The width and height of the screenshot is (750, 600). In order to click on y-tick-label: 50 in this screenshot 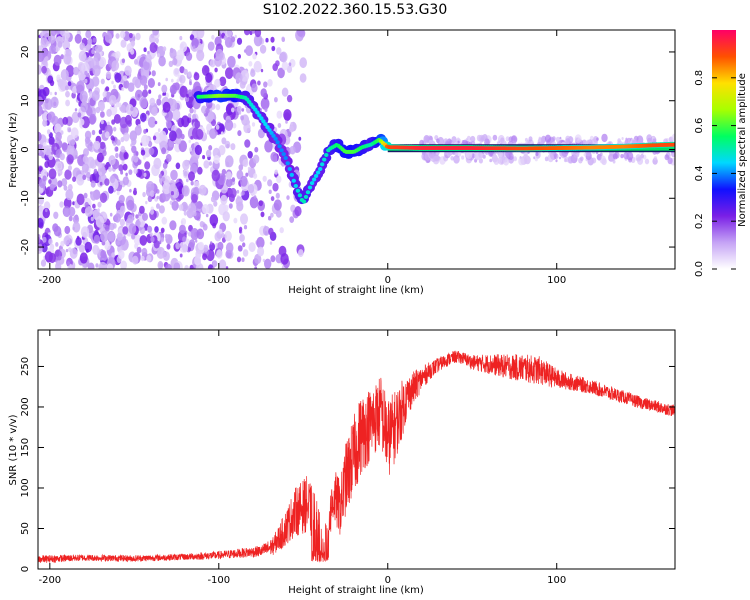, I will do `click(25, 528)`.